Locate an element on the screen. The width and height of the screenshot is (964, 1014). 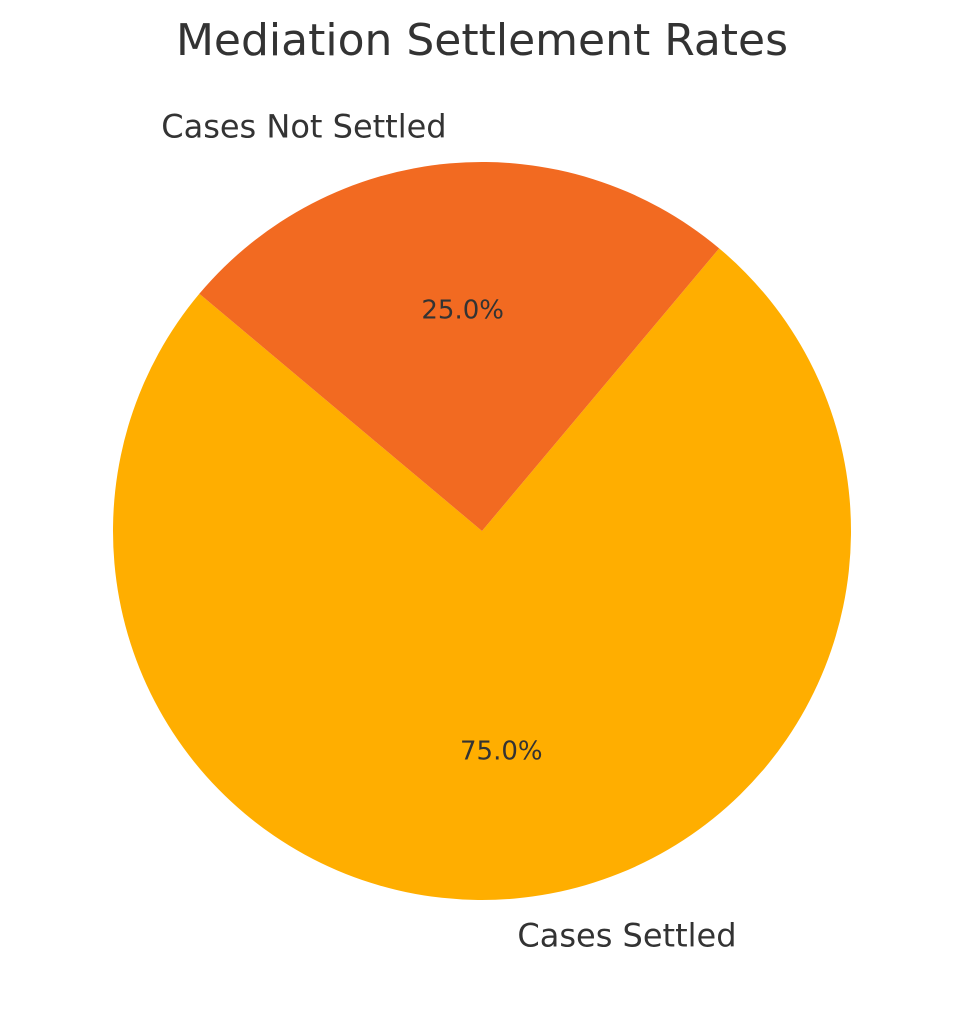
percent-label-cases-not-settled: 25.0% is located at coordinates (462, 310).